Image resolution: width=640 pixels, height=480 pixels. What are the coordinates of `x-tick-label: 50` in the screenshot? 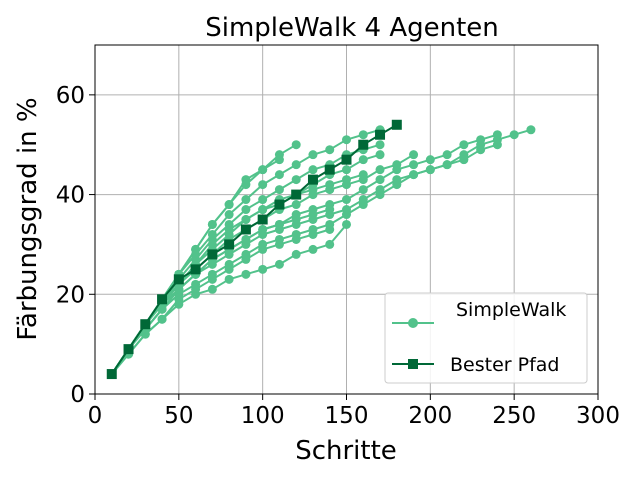 It's located at (178, 416).